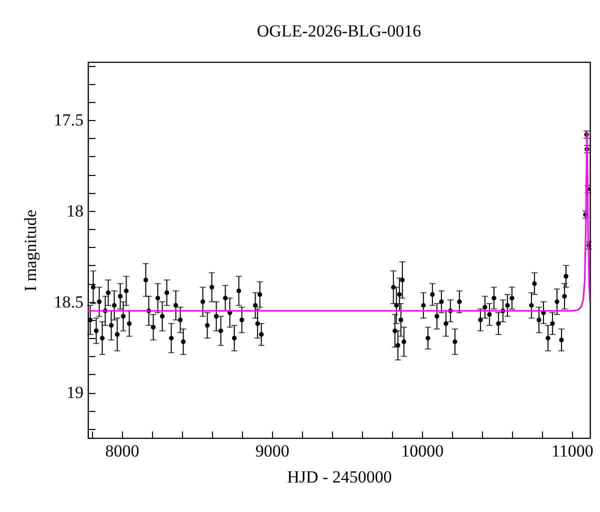 The width and height of the screenshot is (600, 512). Describe the element at coordinates (573, 451) in the screenshot. I see `x-tick-label: 11000` at that location.